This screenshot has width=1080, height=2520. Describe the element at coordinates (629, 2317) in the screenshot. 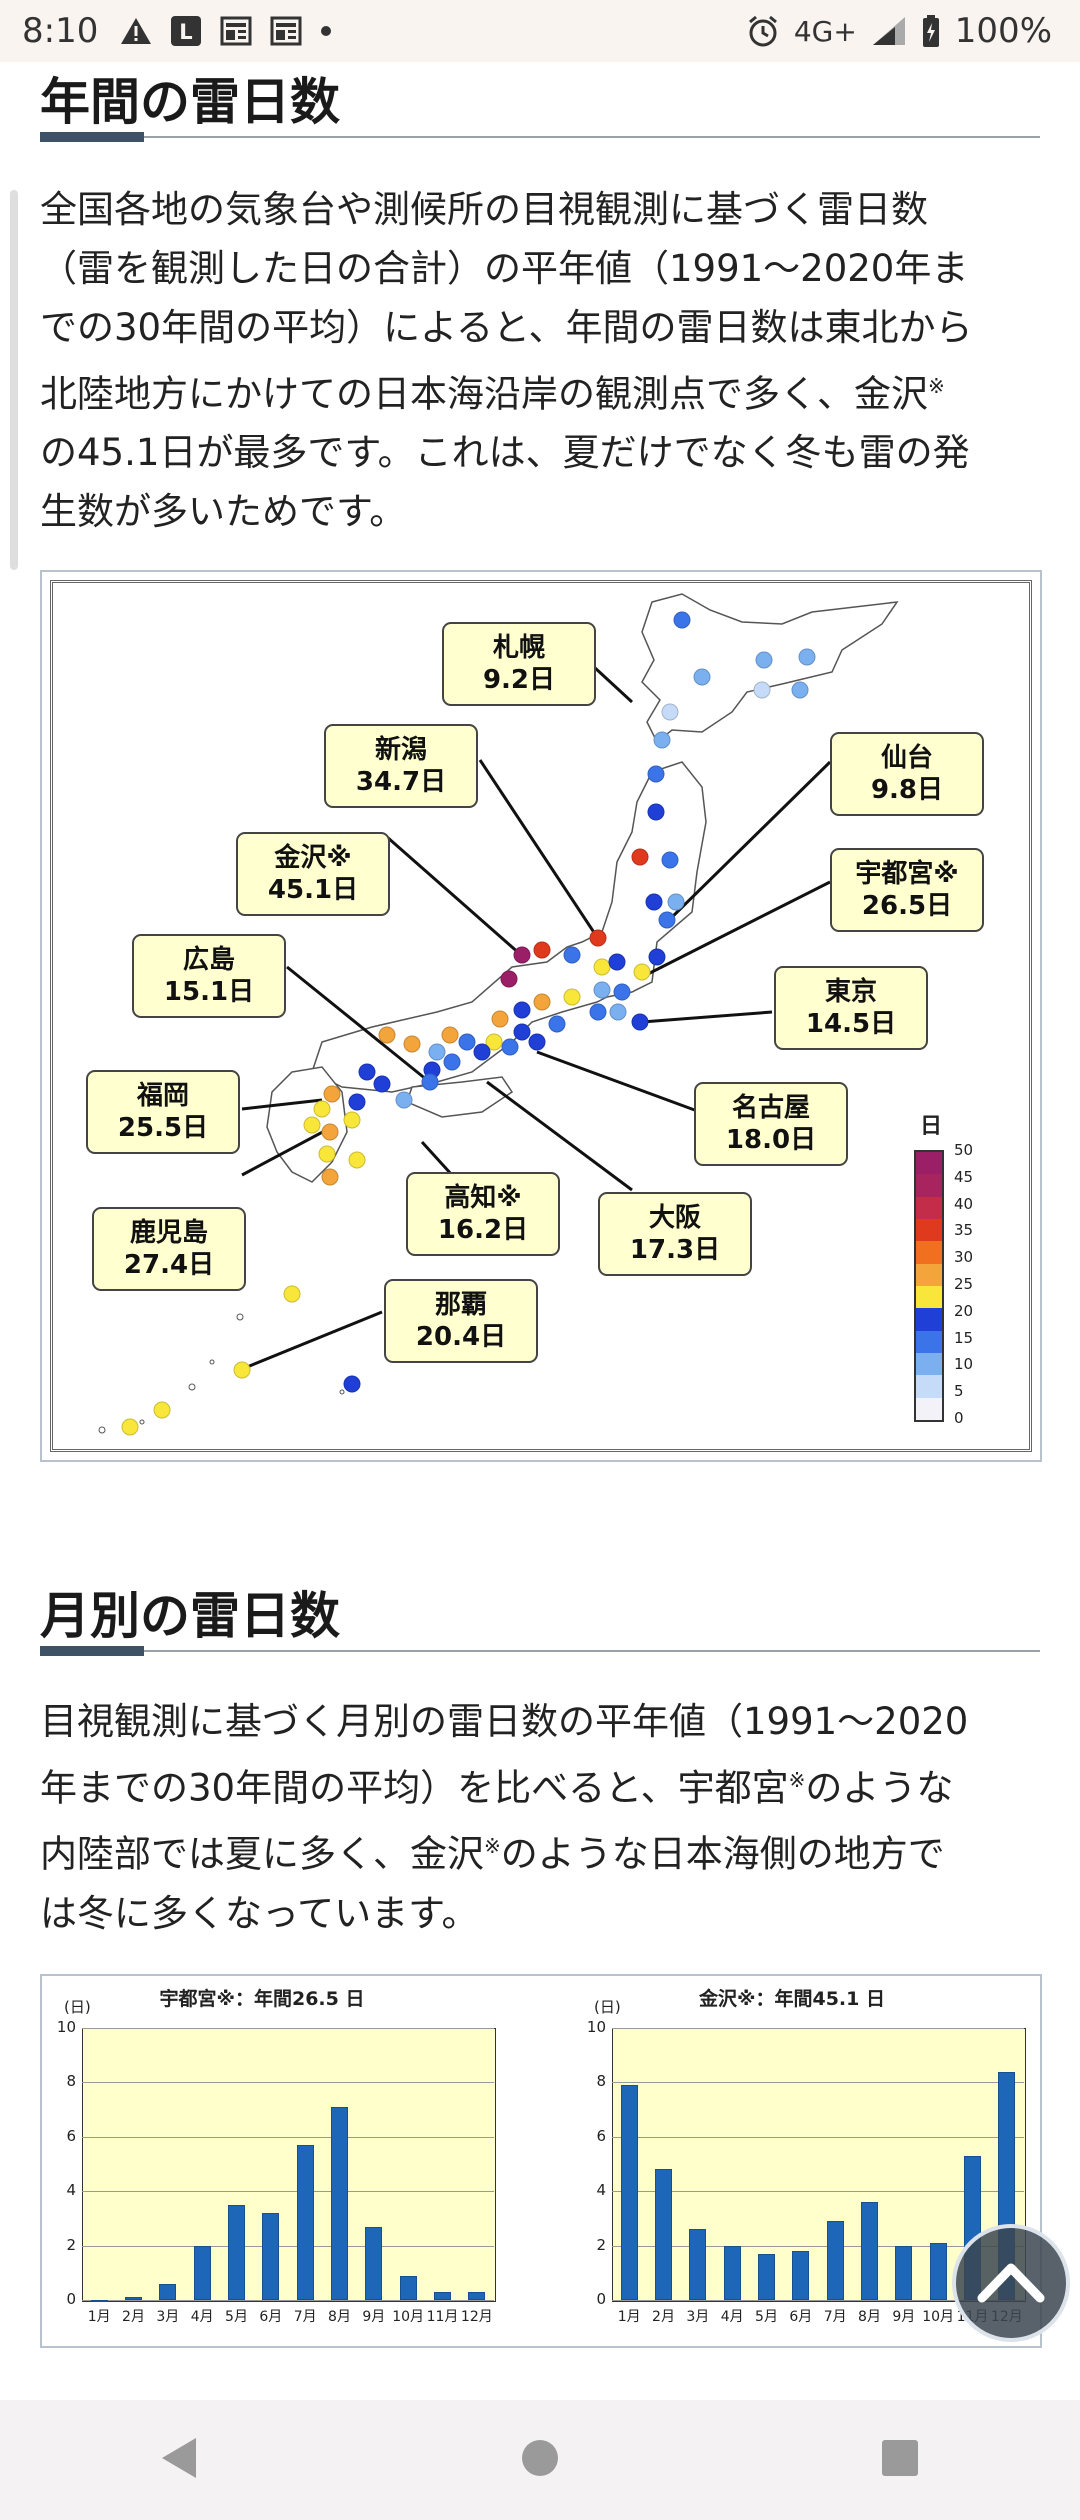

I see `x-tick-label: 1月` at that location.